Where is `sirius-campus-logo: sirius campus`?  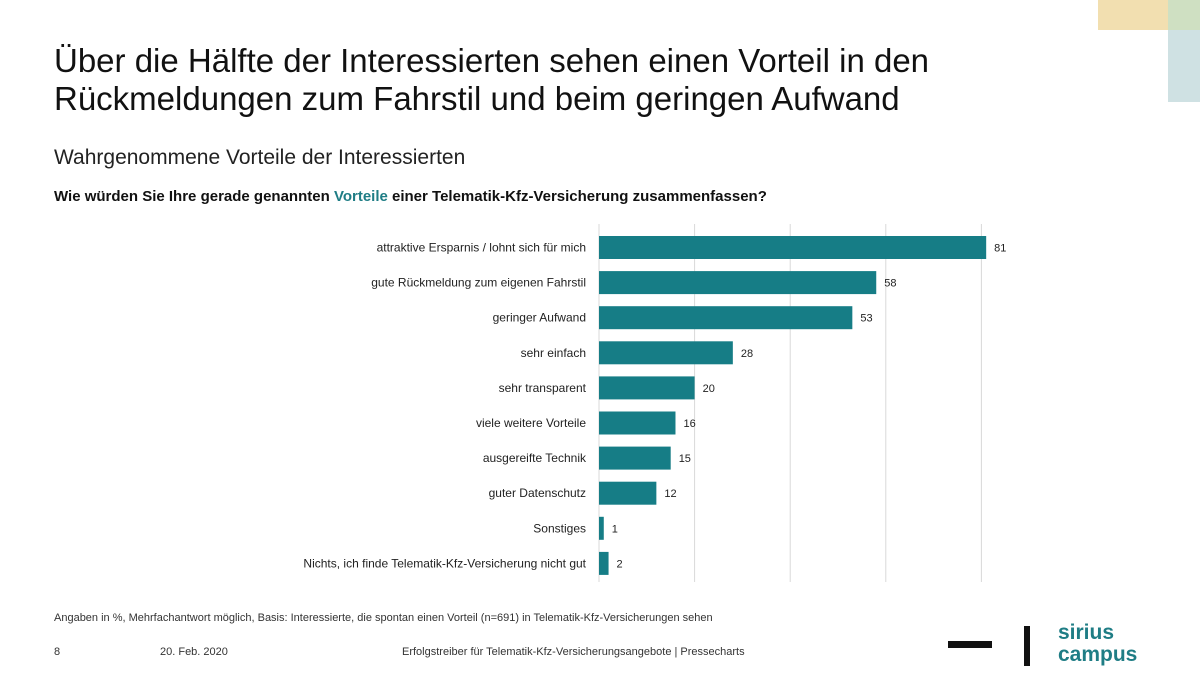 sirius-campus-logo: sirius campus is located at coordinates (1097, 644).